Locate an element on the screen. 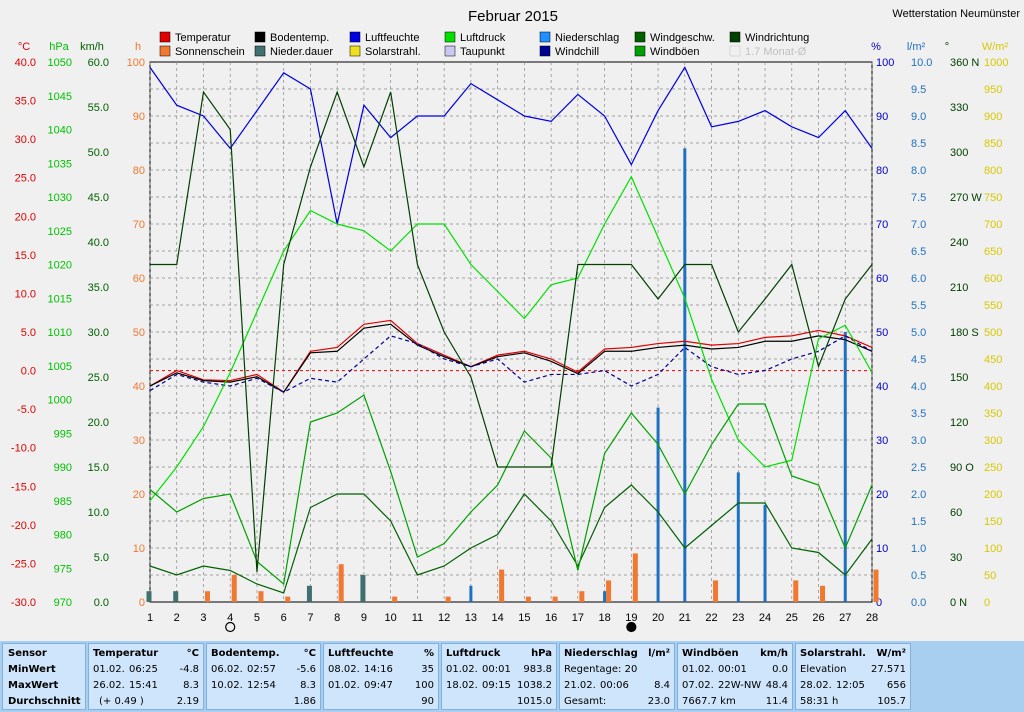 The height and width of the screenshot is (712, 1024). unit-label-hum: % is located at coordinates (876, 47).